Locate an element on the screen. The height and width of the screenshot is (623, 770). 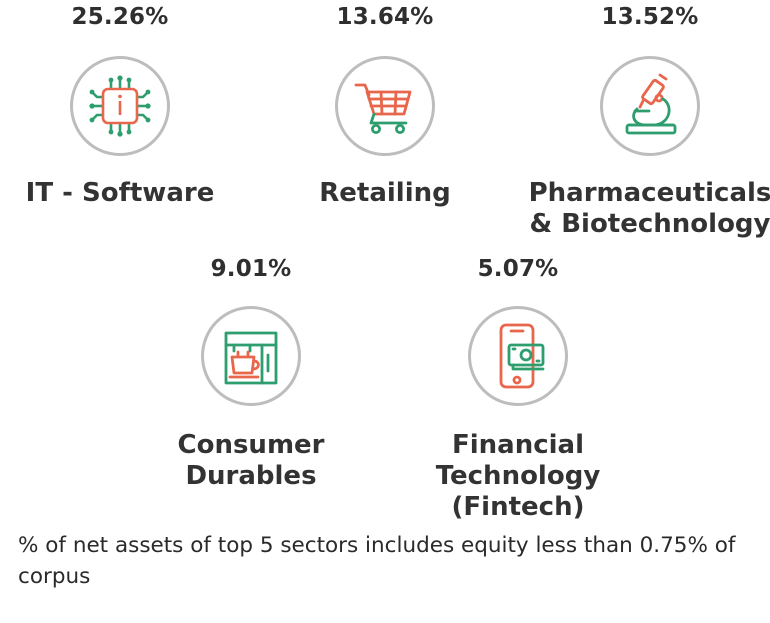
sector-name-line: Technology is located at coordinates (518, 476).